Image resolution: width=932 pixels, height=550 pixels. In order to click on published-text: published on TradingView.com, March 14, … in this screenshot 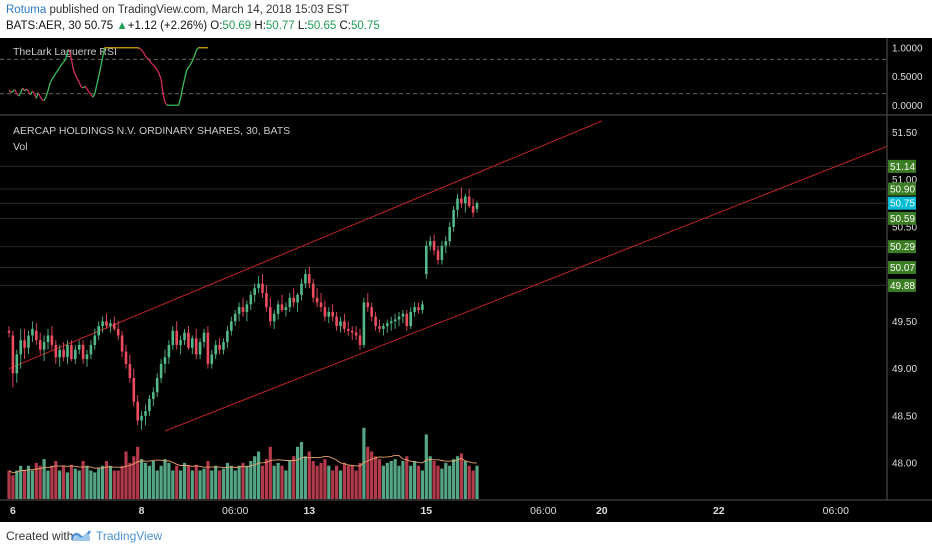, I will do `click(199, 10)`.